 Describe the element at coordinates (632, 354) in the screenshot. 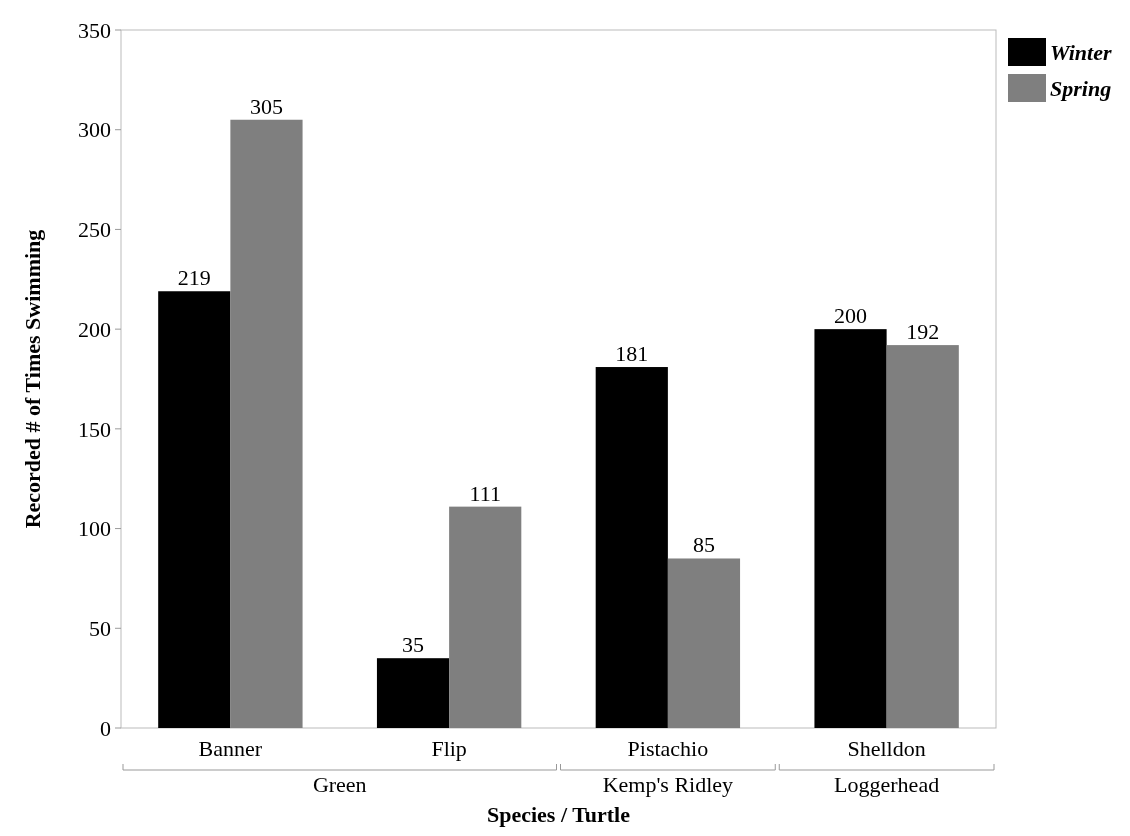

I see `data-label: 181` at that location.